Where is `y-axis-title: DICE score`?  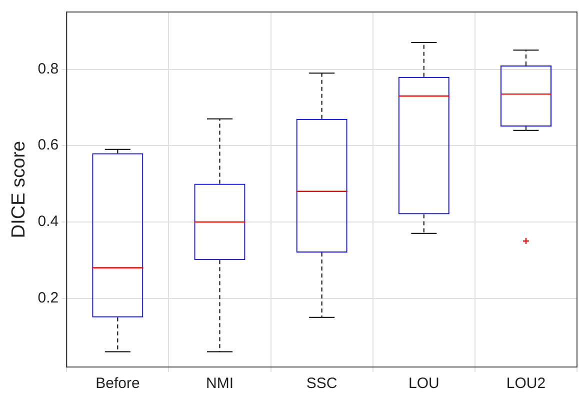
y-axis-title: DICE score is located at coordinates (19, 189).